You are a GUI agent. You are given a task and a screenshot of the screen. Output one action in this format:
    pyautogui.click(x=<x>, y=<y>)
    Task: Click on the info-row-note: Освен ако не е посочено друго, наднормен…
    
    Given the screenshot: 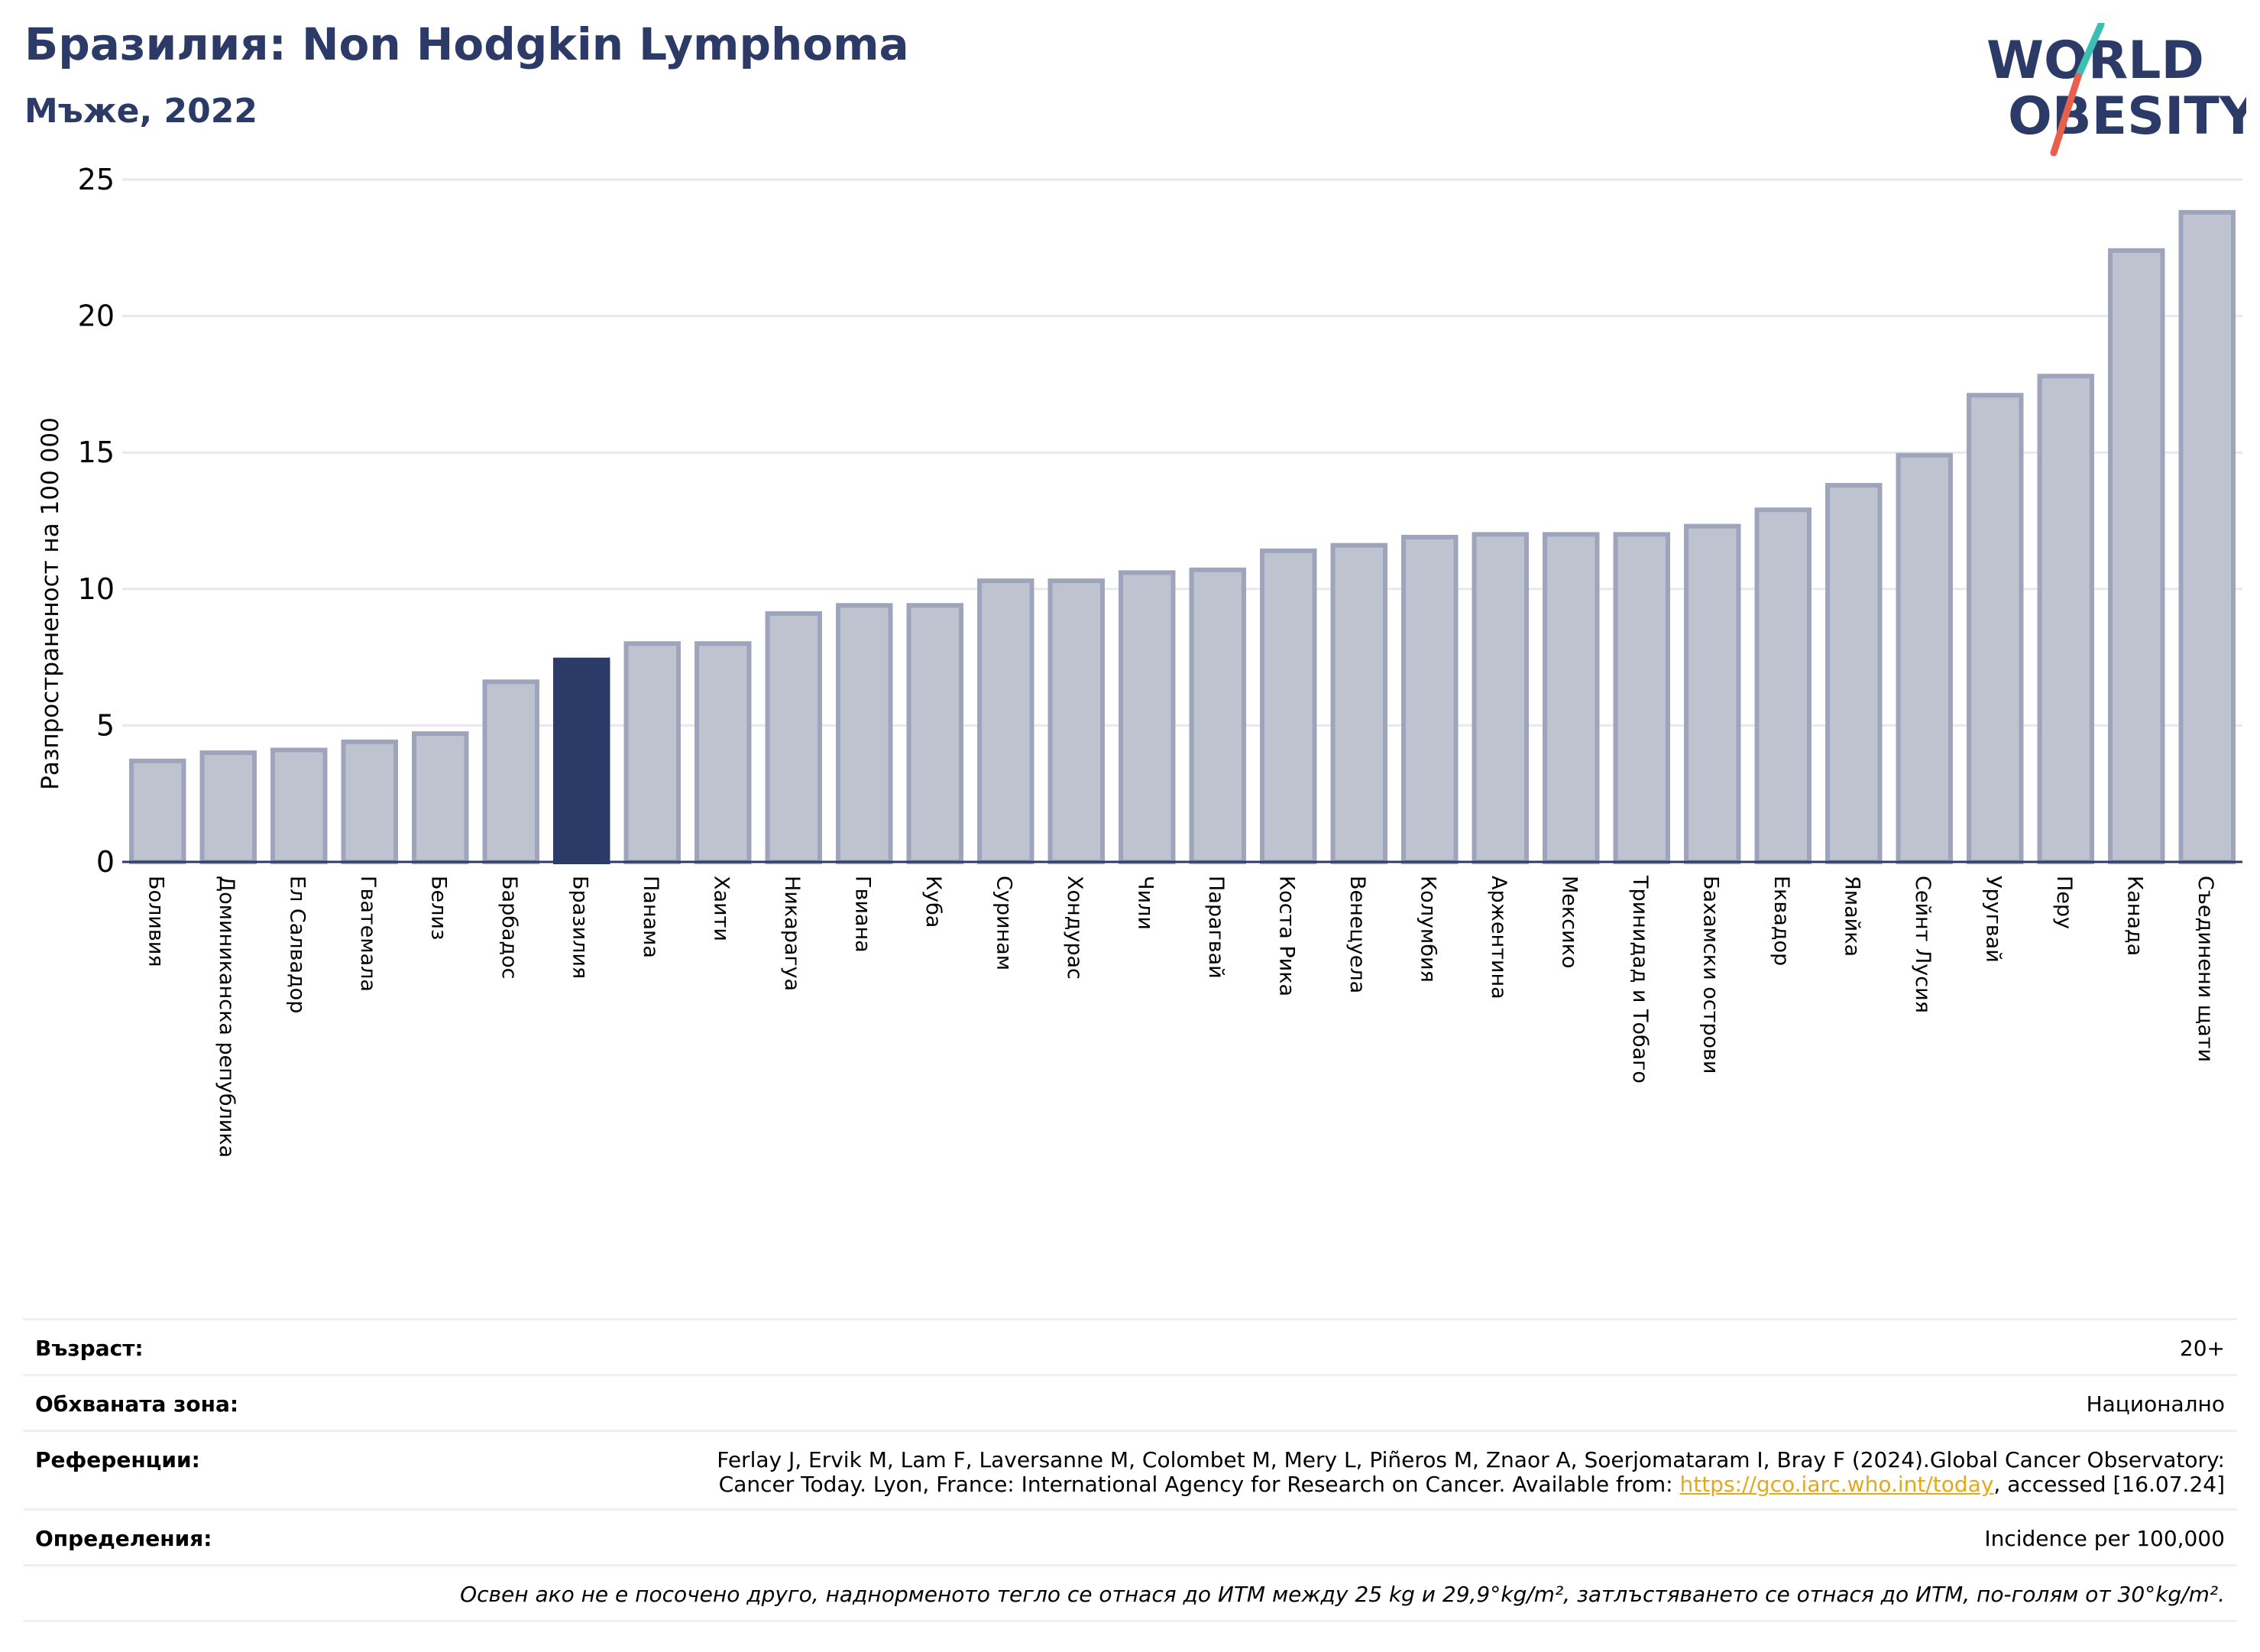 What is the action you would take?
    pyautogui.click(x=1130, y=1593)
    